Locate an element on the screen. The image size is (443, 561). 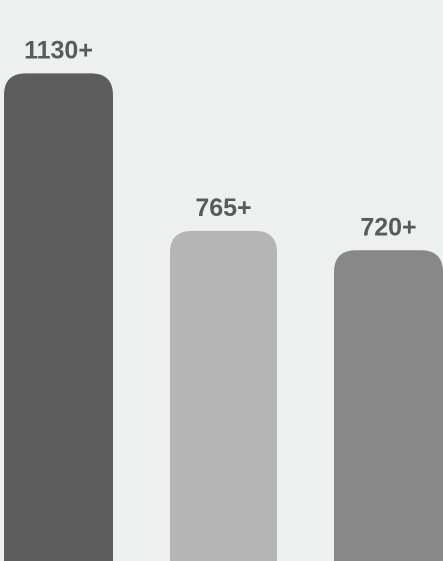
bar-value-label-1: 1130+ is located at coordinates (58, 50).